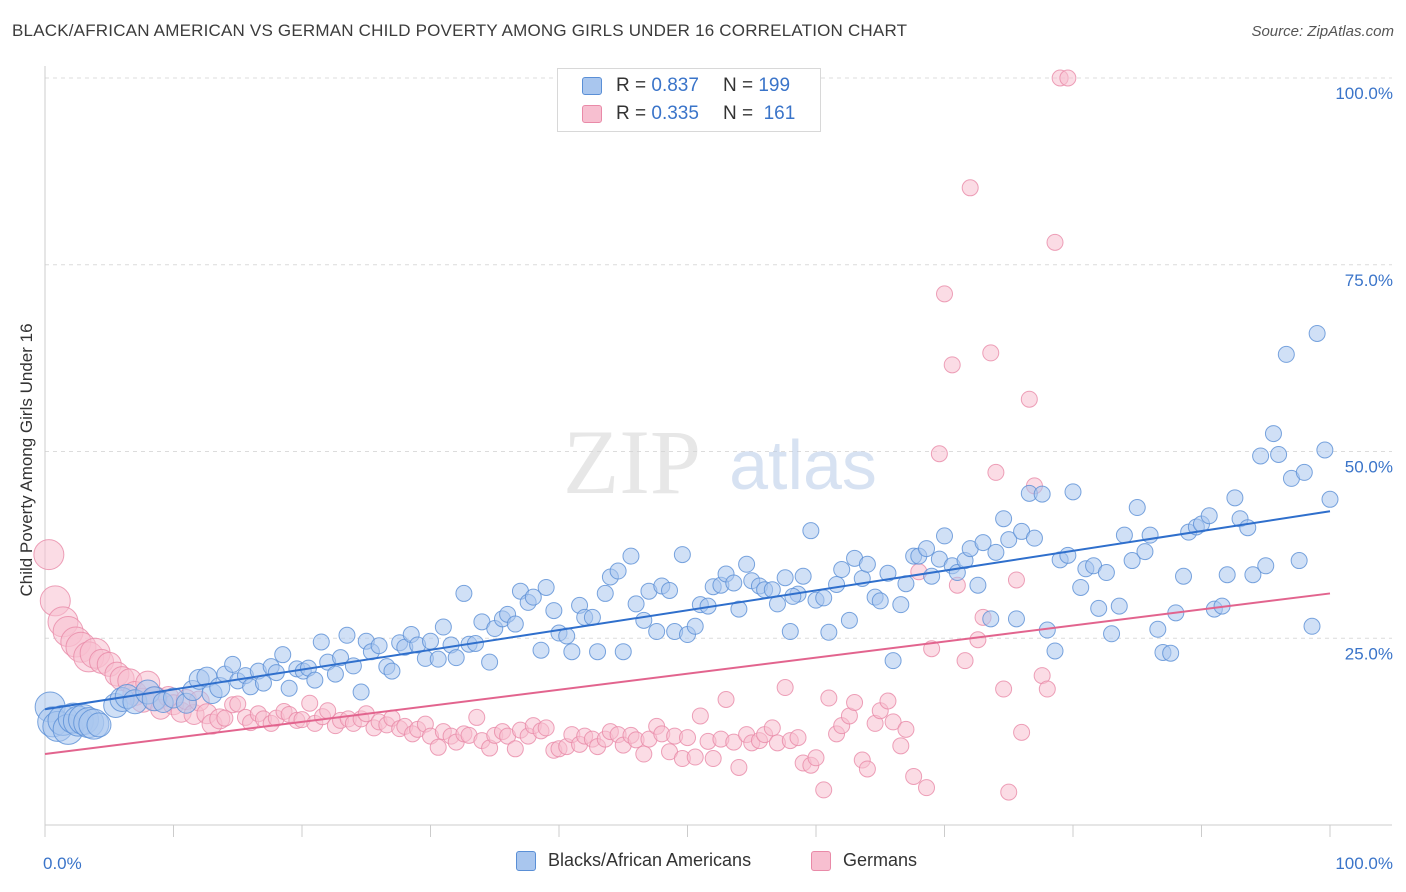  I want to click on legend-item-germans: Germans, so click(864, 860).